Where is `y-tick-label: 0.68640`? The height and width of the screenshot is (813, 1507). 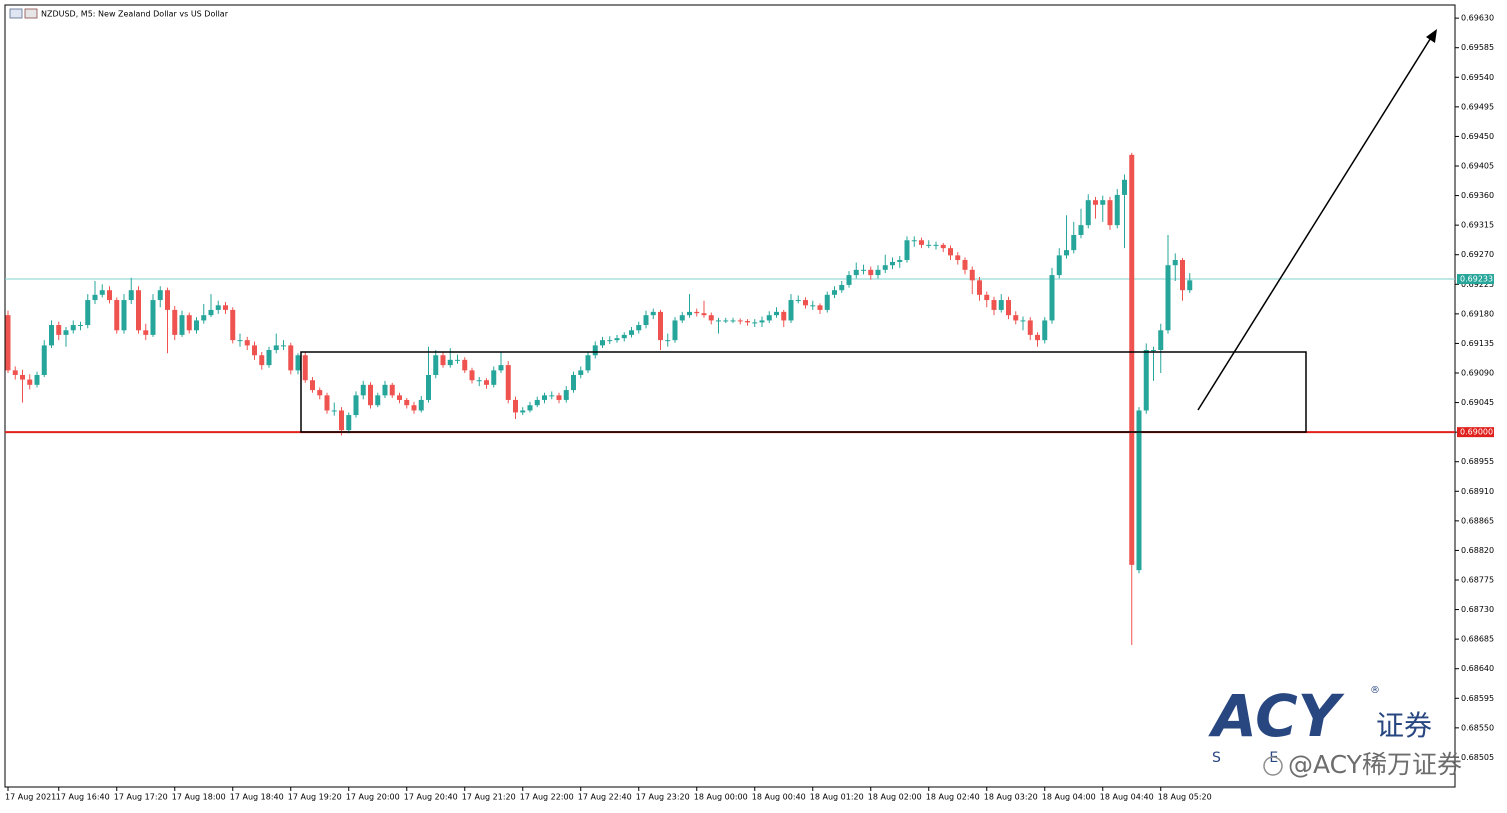
y-tick-label: 0.68640 is located at coordinates (1477, 668).